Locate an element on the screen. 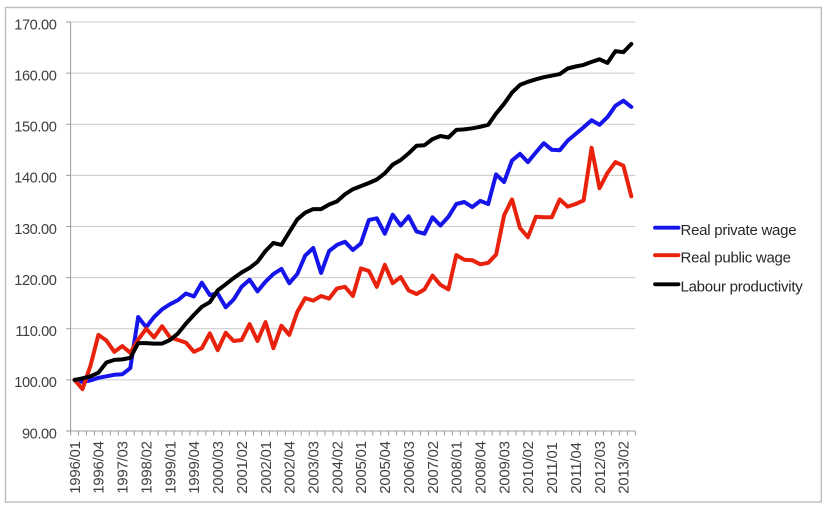 Image resolution: width=828 pixels, height=515 pixels. svg-text: 130.00 is located at coordinates (35, 230).